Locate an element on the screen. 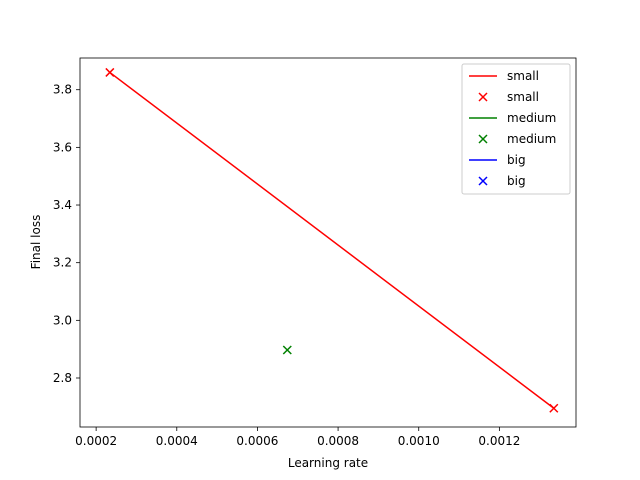 Image resolution: width=640 pixels, height=480 pixels. y-axis-label: Final loss is located at coordinates (36, 242).